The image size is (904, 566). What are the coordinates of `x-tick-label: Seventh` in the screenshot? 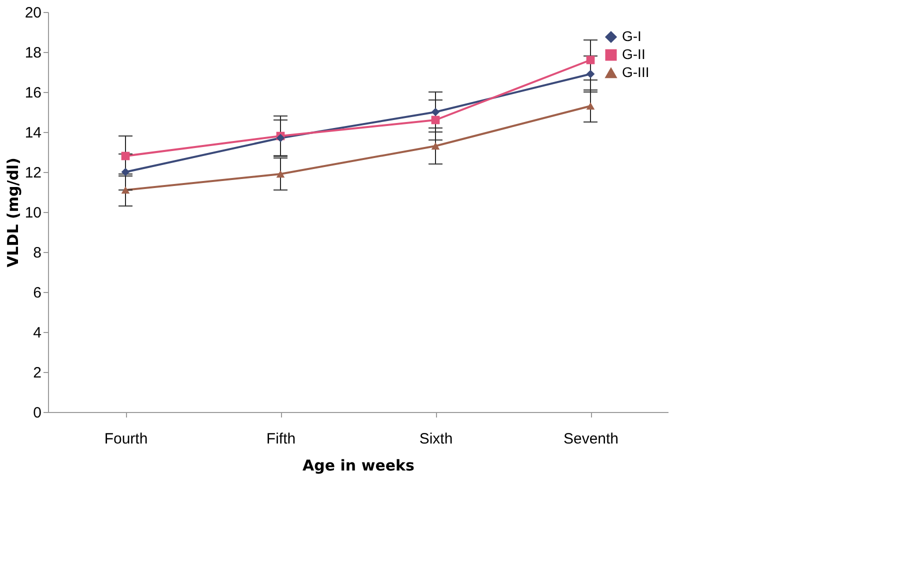 It's located at (591, 439).